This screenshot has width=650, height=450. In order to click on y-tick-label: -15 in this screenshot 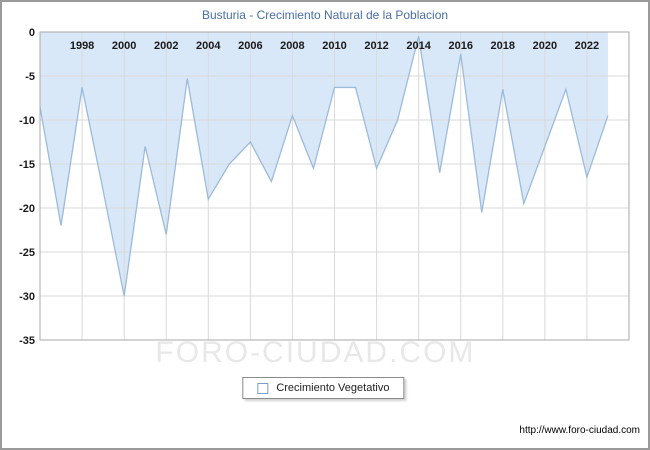, I will do `click(27, 165)`.